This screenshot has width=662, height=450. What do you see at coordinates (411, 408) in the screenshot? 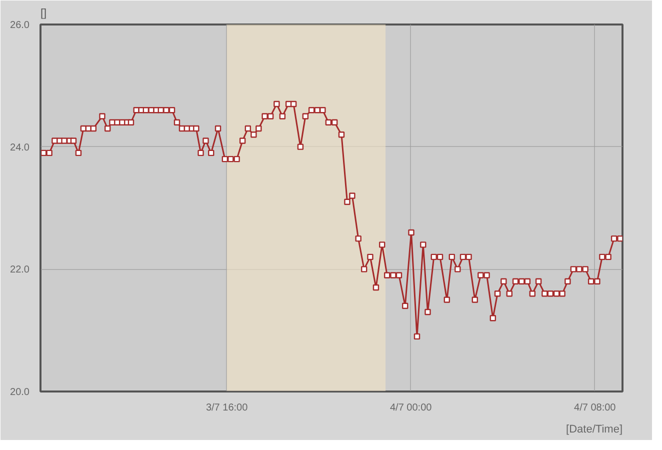
I see `x-tick-label: 4/7 00:00` at bounding box center [411, 408].